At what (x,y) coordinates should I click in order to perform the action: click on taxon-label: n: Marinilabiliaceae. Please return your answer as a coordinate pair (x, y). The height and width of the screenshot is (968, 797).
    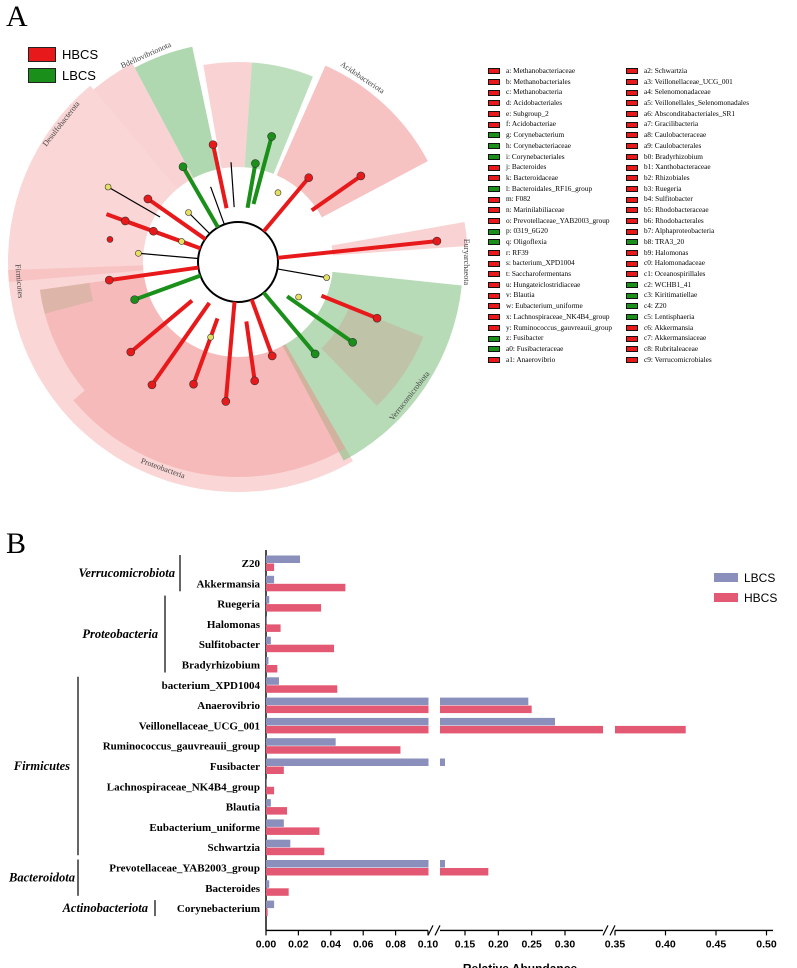
    Looking at the image, I should click on (535, 209).